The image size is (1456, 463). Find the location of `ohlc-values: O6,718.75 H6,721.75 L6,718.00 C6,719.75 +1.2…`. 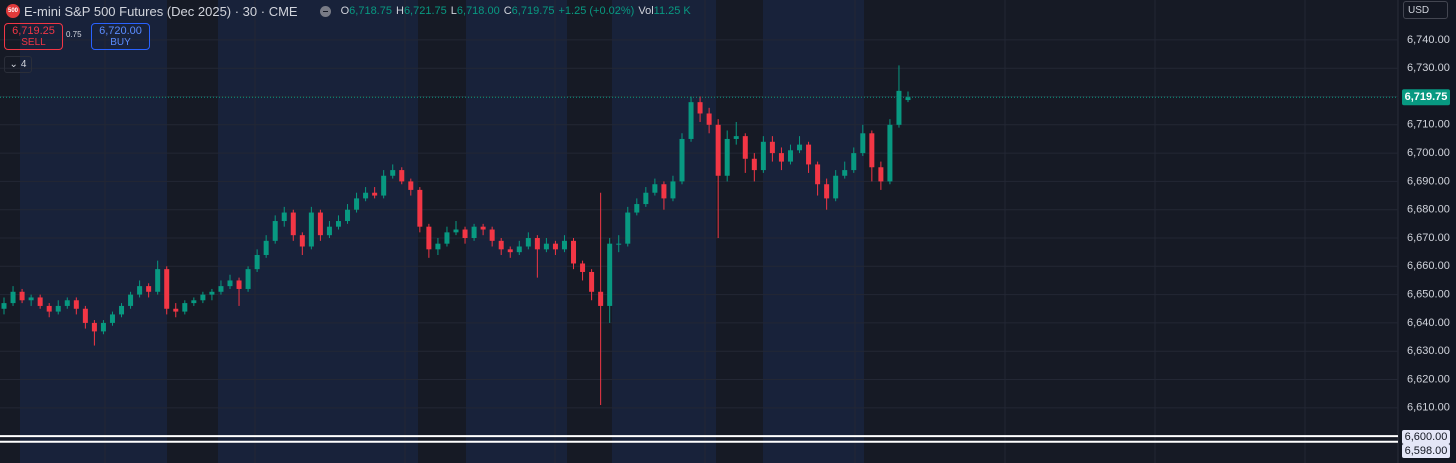

ohlc-values: O6,718.75 H6,721.75 L6,718.00 C6,719.75 +1.2… is located at coordinates (516, 11).